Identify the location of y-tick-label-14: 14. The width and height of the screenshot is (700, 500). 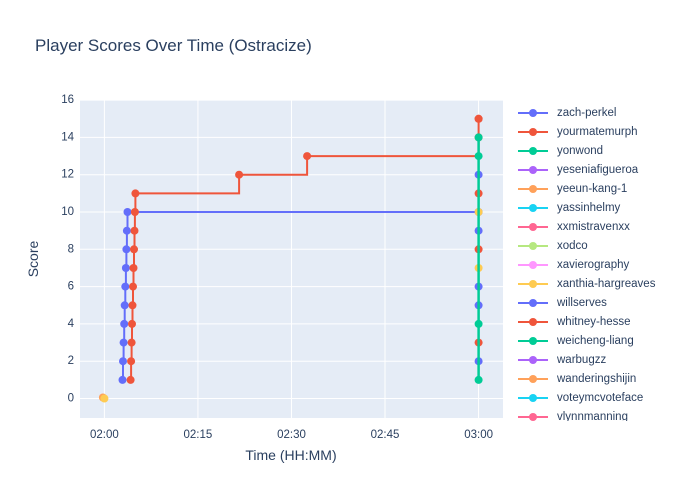
(67, 137).